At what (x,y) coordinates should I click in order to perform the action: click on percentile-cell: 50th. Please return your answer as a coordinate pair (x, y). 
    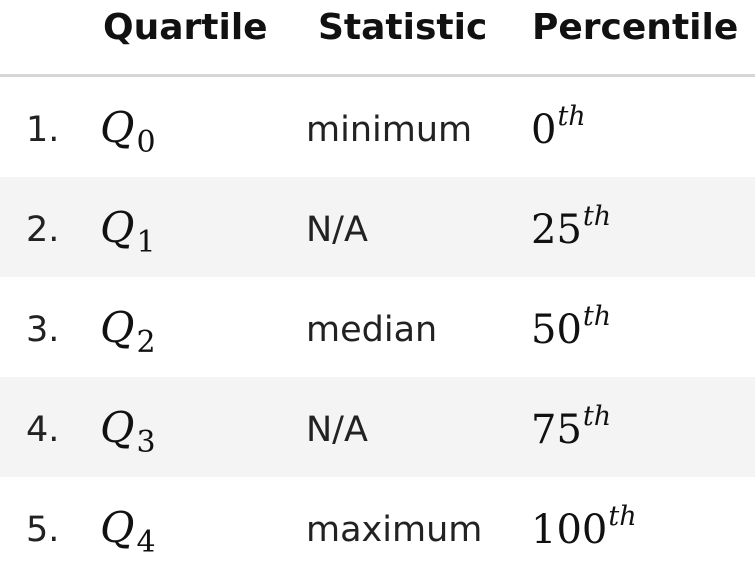
    Looking at the image, I should click on (571, 329).